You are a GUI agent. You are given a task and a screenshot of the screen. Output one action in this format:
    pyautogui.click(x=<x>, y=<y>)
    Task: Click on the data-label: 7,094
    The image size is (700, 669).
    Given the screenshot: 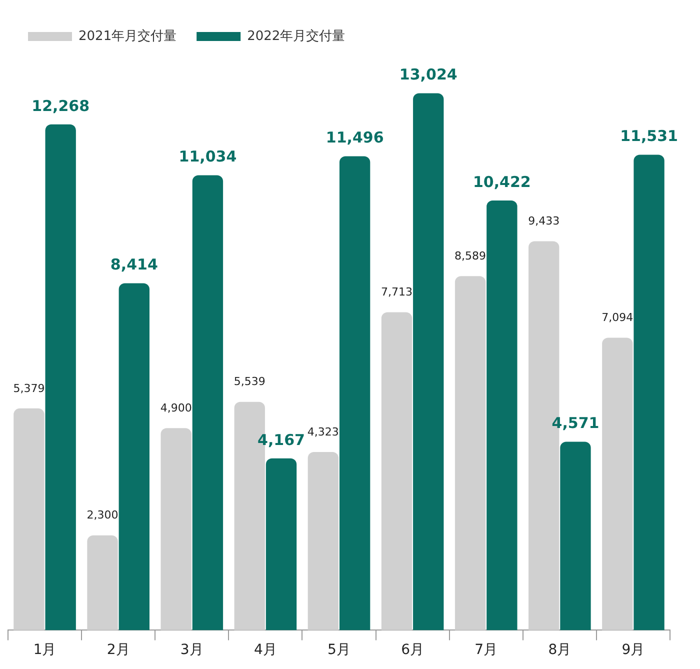 What is the action you would take?
    pyautogui.click(x=618, y=317)
    